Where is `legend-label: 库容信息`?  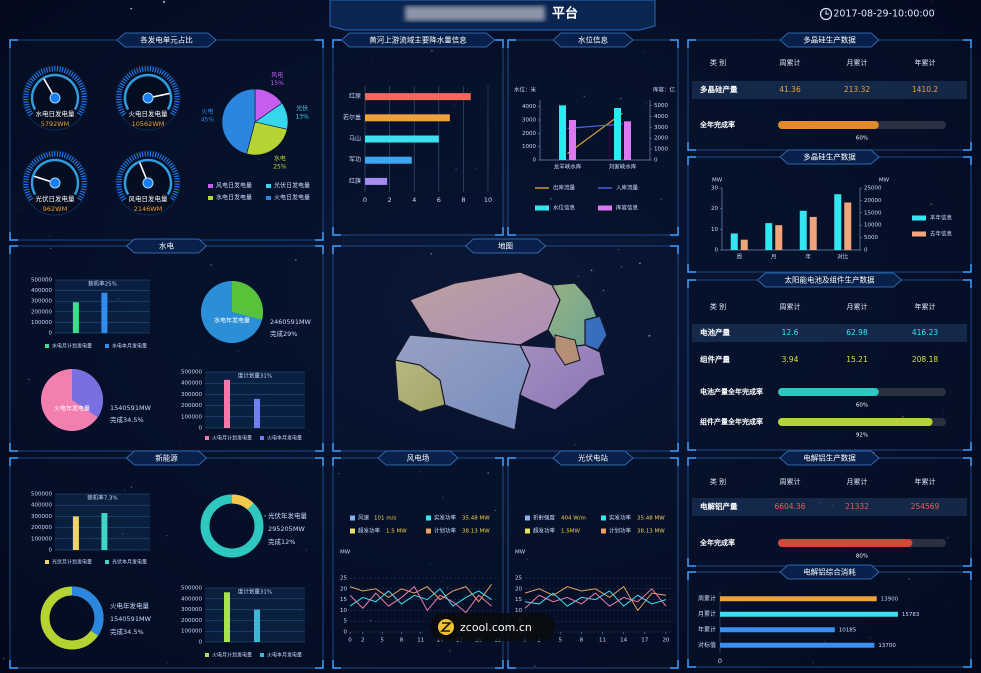
legend-label: 库容信息 is located at coordinates (627, 208).